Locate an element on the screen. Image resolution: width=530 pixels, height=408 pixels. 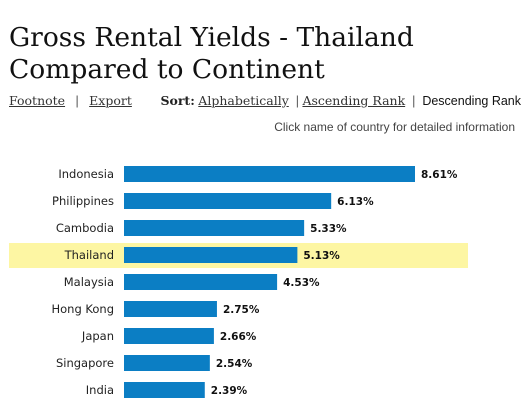
value-label-japan: 2.66% is located at coordinates (238, 337).